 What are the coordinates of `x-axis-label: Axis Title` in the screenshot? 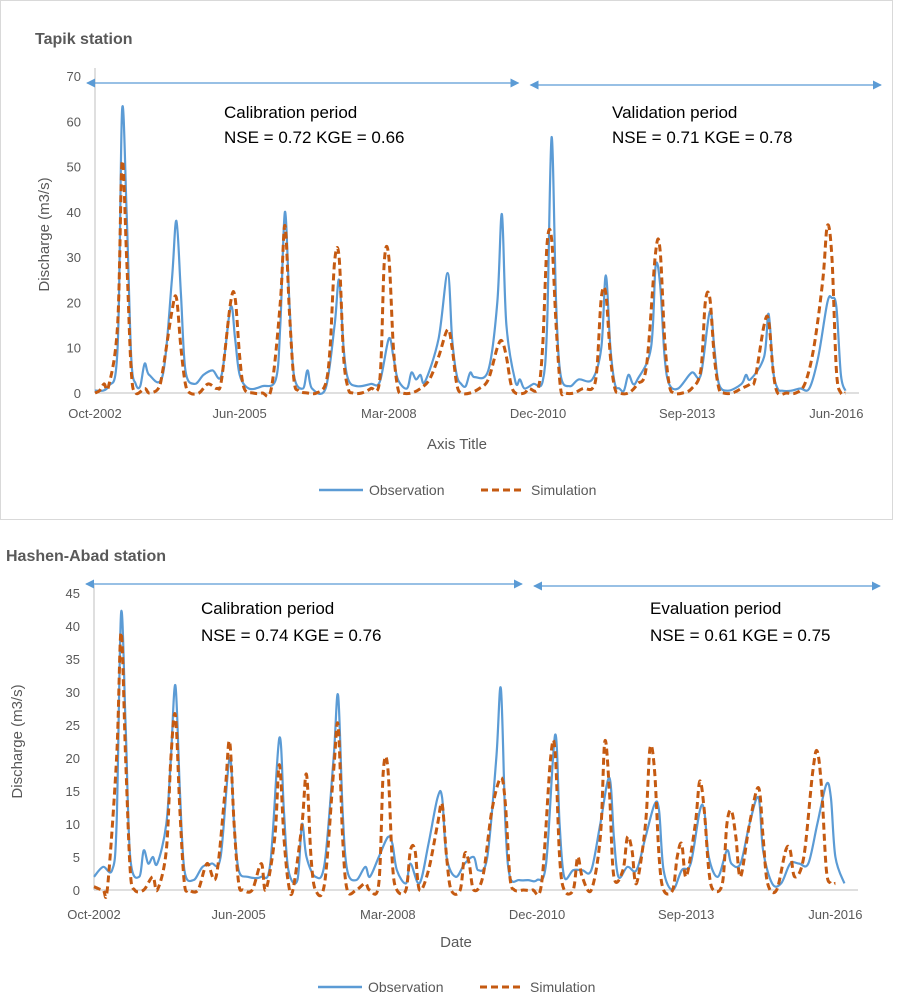 It's located at (457, 444).